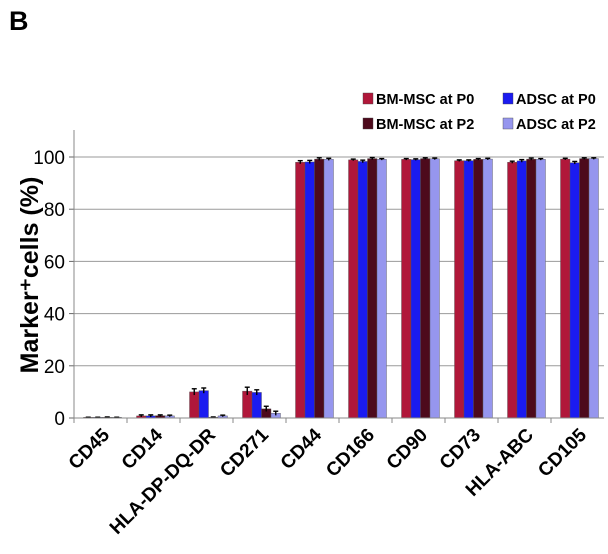 The width and height of the screenshot is (608, 554). What do you see at coordinates (487, 288) in the screenshot?
I see `bar-adsc-at-p2-cd73` at bounding box center [487, 288].